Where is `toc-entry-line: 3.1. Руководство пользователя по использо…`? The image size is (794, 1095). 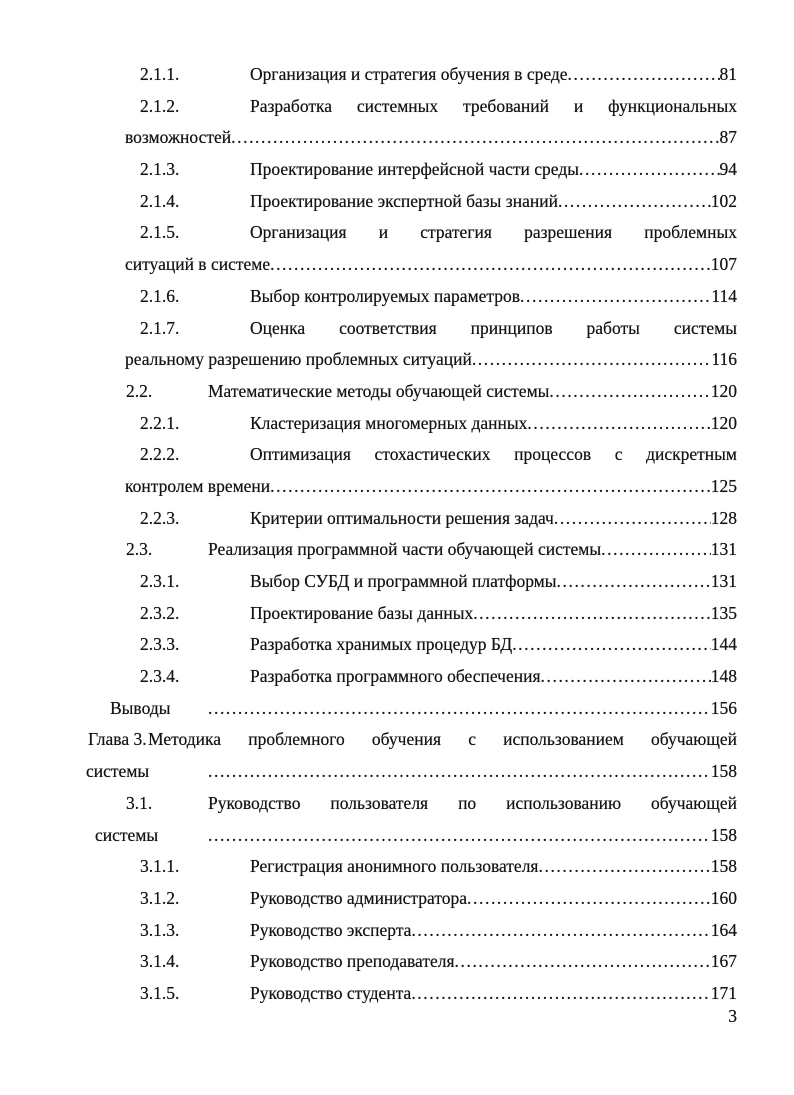
toc-entry-line: 3.1. Руководство пользователя по использо… is located at coordinates (397, 809).